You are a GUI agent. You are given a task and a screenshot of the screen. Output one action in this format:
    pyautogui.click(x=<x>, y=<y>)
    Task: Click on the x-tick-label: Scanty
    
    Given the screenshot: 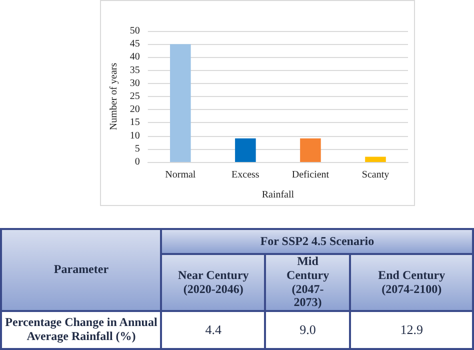 What is the action you would take?
    pyautogui.click(x=376, y=175)
    